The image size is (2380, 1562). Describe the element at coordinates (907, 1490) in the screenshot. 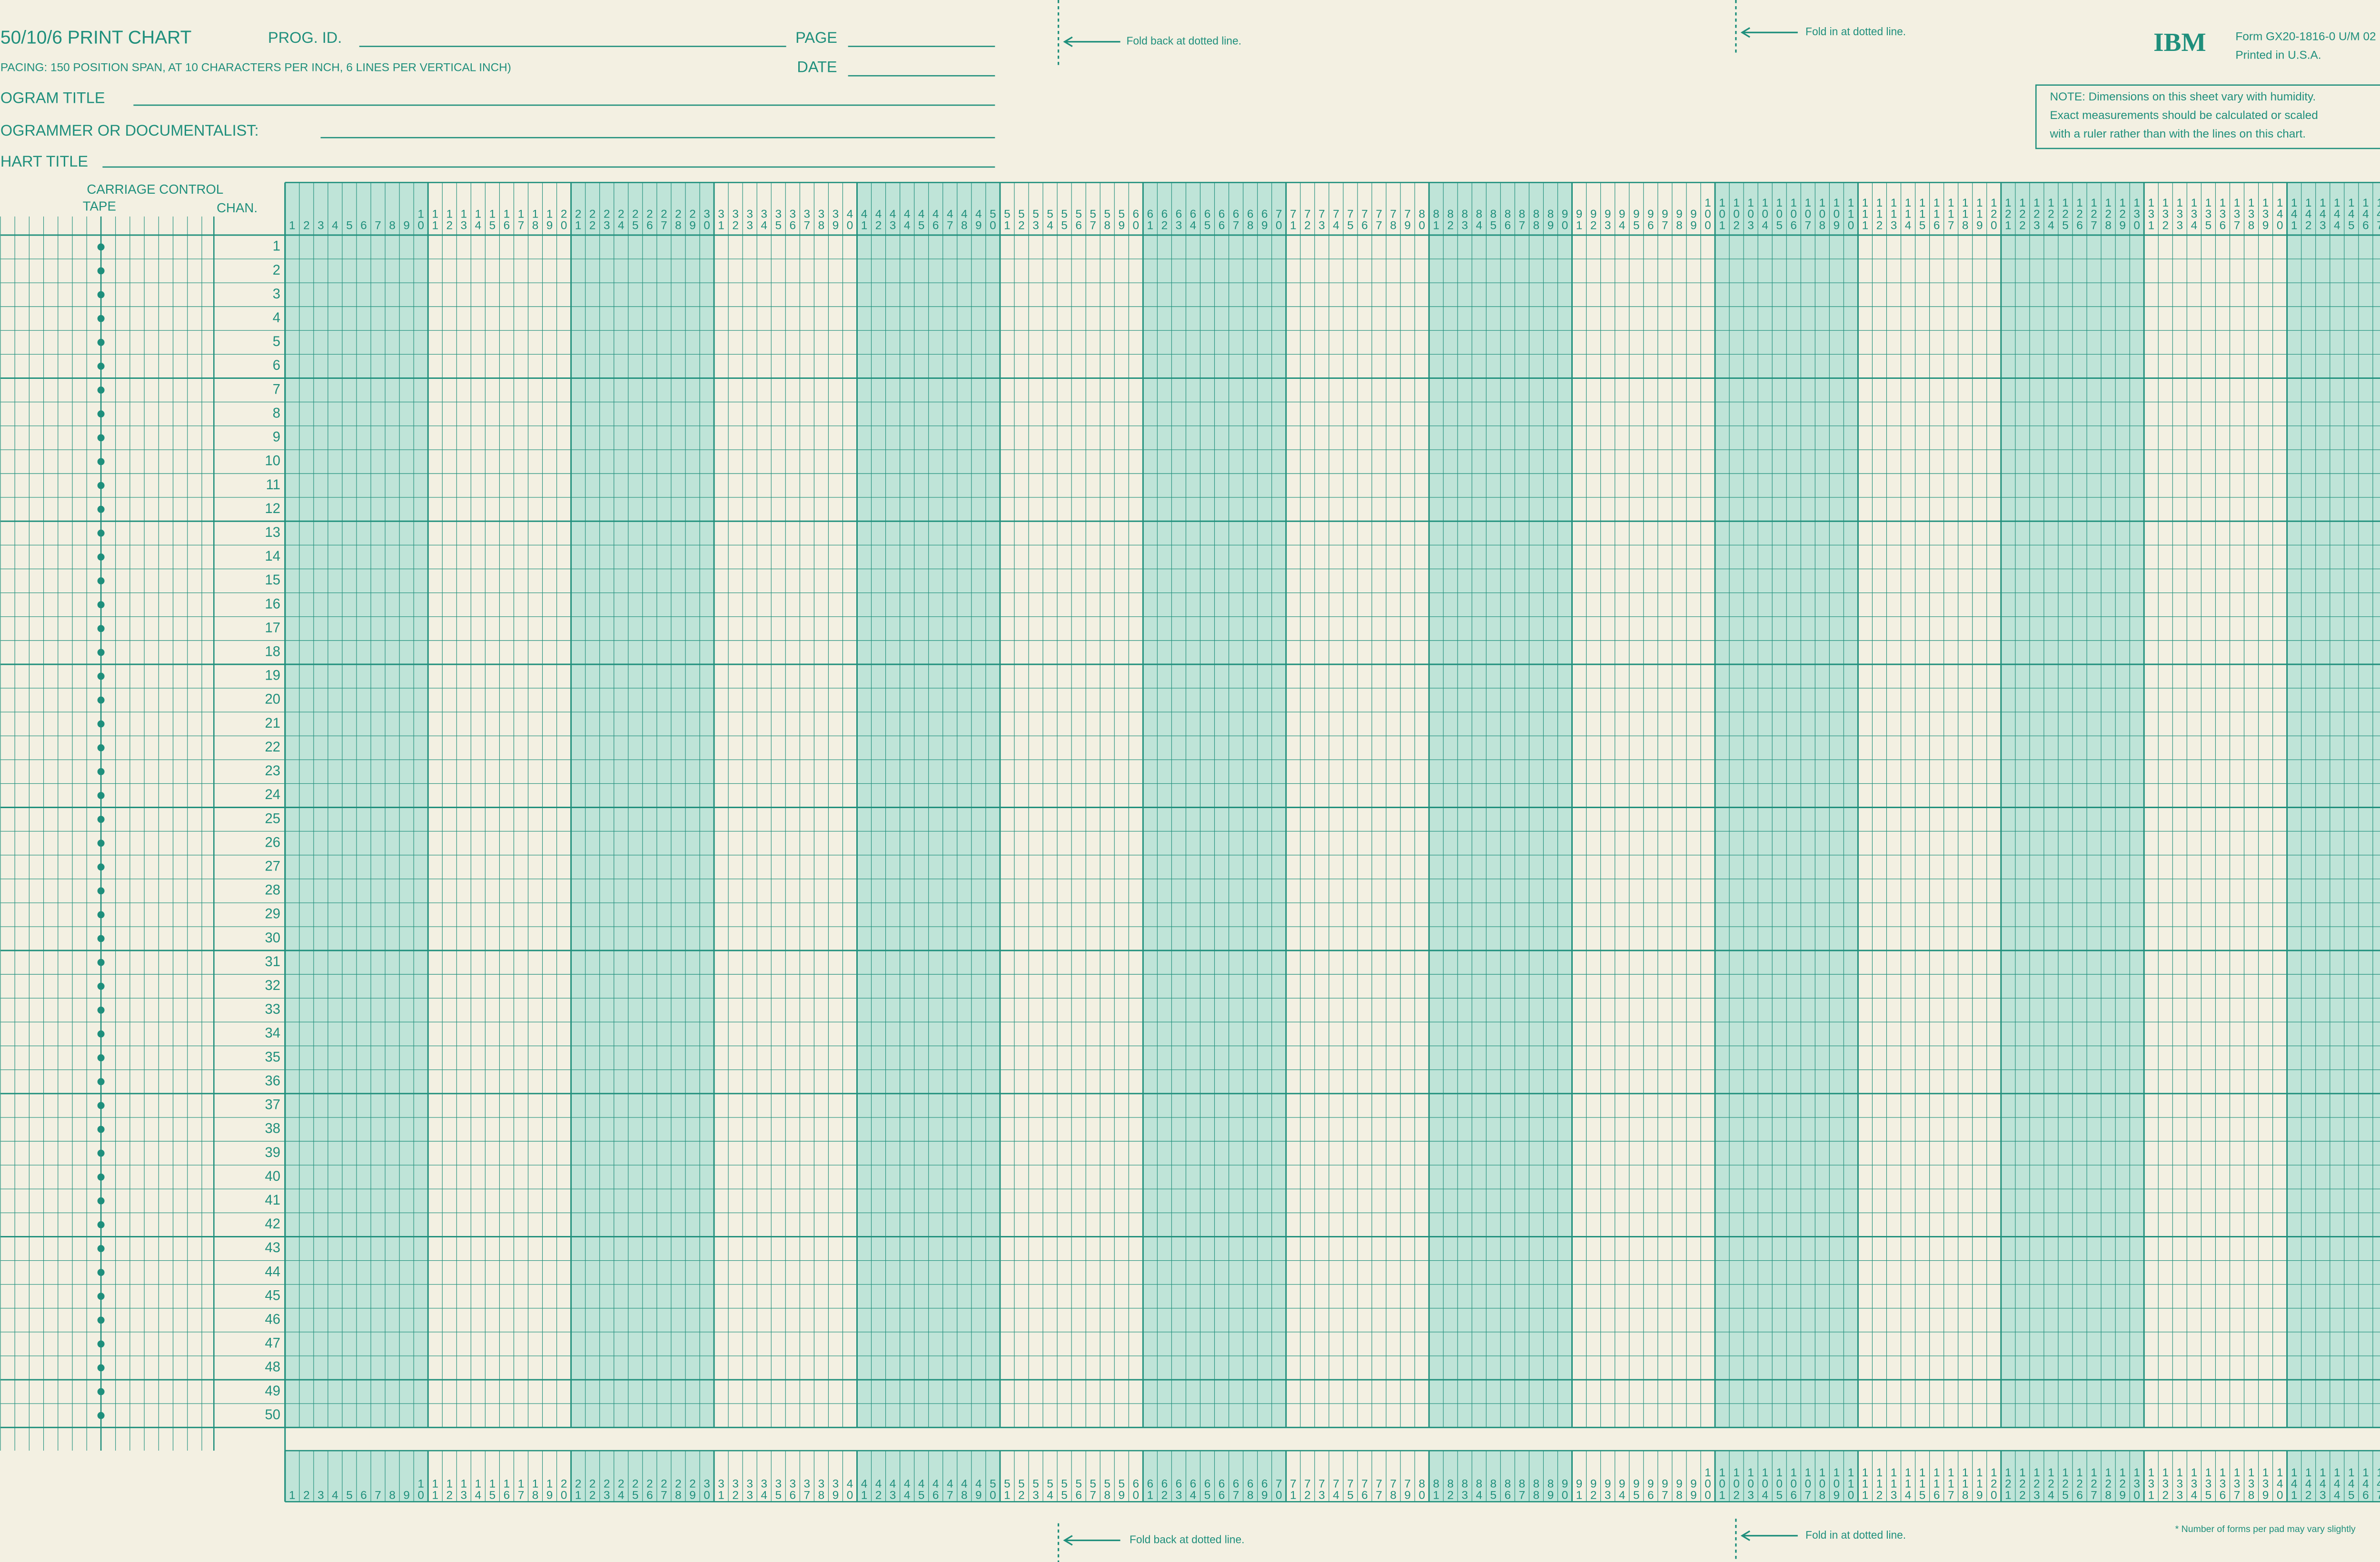

I see `column-number: 44` at that location.